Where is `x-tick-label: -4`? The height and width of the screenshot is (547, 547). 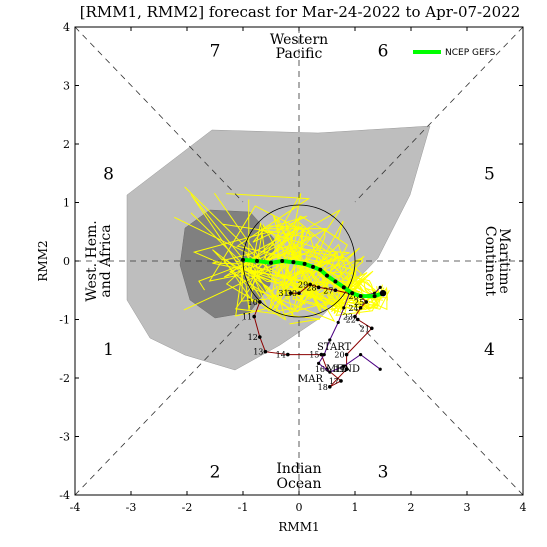 x-tick-label: -4 is located at coordinates (75, 507).